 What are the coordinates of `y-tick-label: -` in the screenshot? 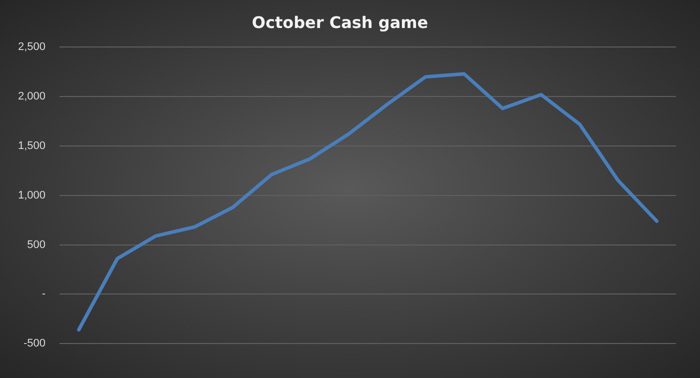 It's located at (44, 294).